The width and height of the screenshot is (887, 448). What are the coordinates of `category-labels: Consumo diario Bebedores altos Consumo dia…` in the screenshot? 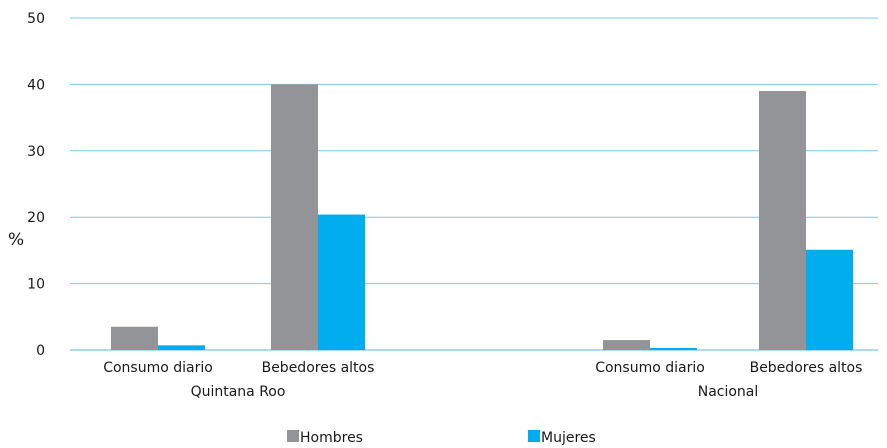 It's located at (482, 368).